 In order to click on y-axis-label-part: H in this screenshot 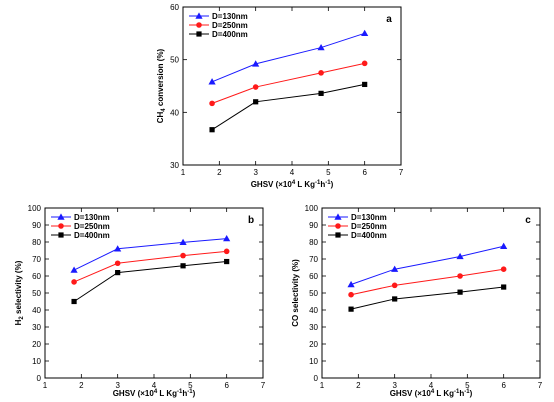, I will do `click(18, 322)`.